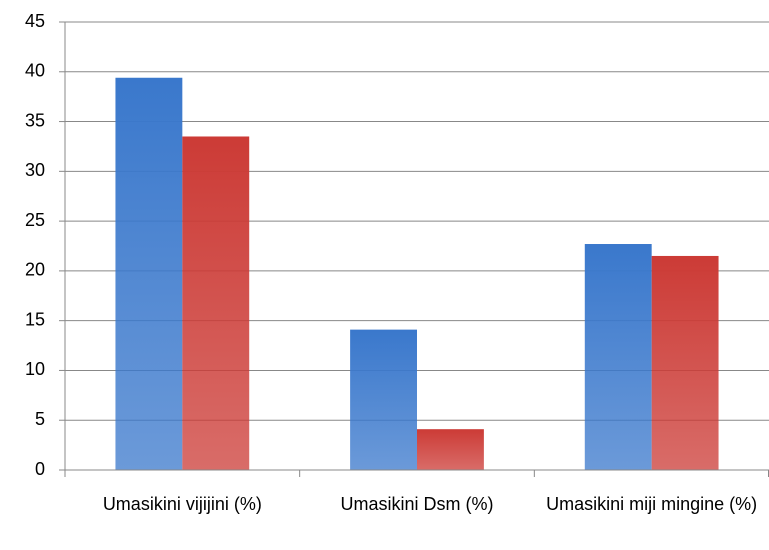  What do you see at coordinates (35, 170) in the screenshot?
I see `y-tick-label: 30` at bounding box center [35, 170].